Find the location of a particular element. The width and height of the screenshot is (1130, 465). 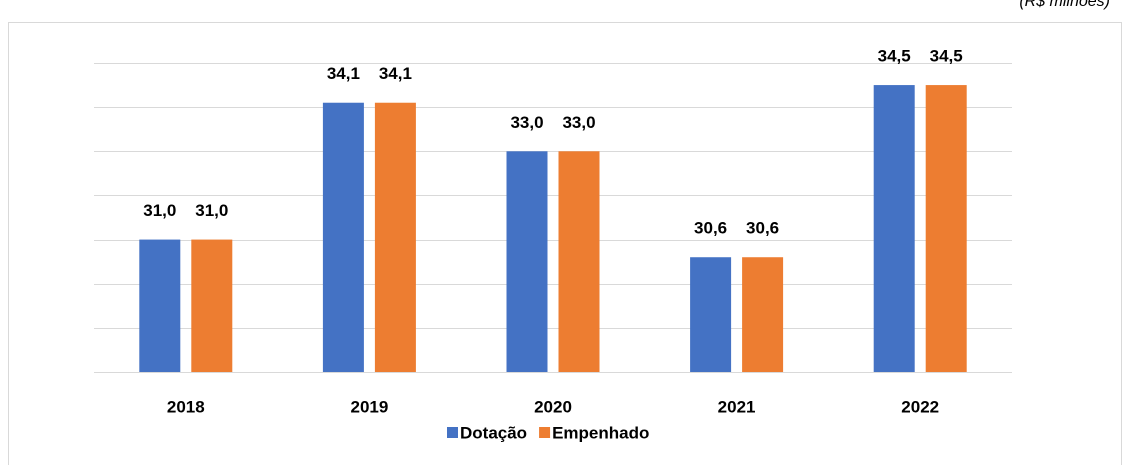

x-tick-label: 2019 is located at coordinates (369, 406).